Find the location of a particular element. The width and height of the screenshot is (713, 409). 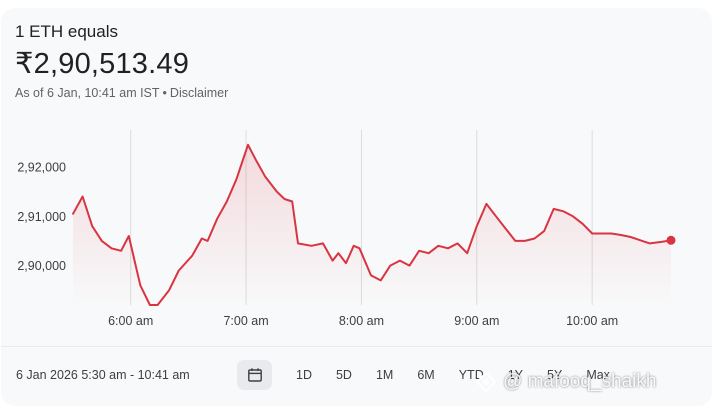

as-of-line: As of 6 Jan, 10:41 am IST • Disclaimer is located at coordinates (121, 93).